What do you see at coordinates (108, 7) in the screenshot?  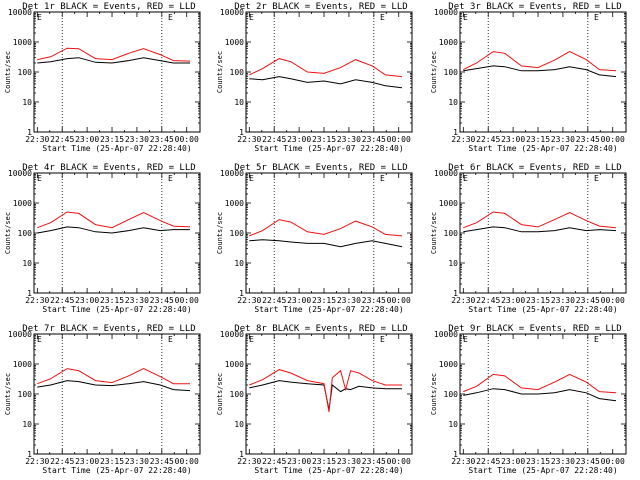 I see `chart-title: Det 1r BLACK = Events, RED = LLD` at bounding box center [108, 7].